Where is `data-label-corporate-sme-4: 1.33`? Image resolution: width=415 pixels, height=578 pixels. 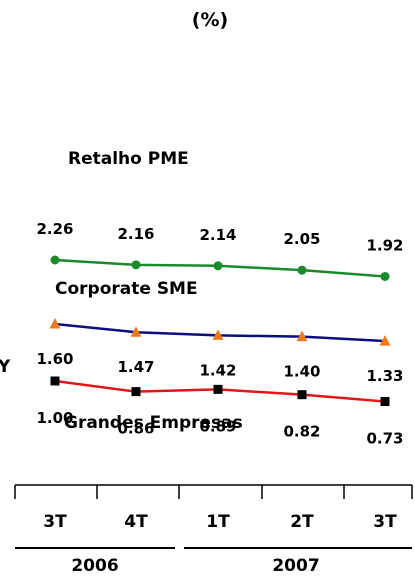 data-label-corporate-sme-4: 1.33 is located at coordinates (384, 376).